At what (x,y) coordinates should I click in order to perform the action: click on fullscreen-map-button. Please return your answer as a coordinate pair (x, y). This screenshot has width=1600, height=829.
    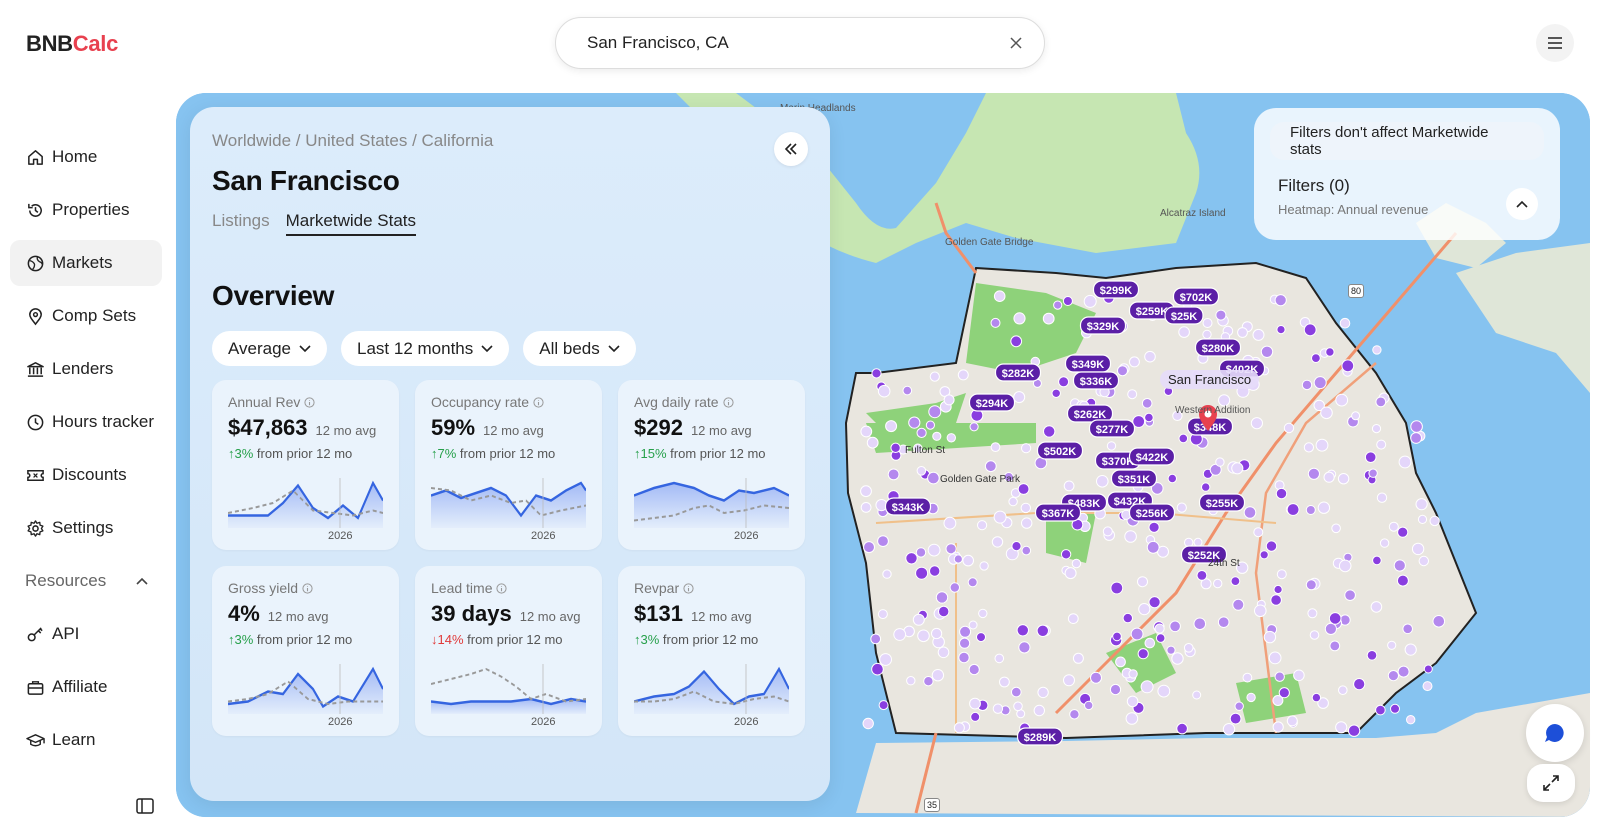
    Looking at the image, I should click on (1551, 783).